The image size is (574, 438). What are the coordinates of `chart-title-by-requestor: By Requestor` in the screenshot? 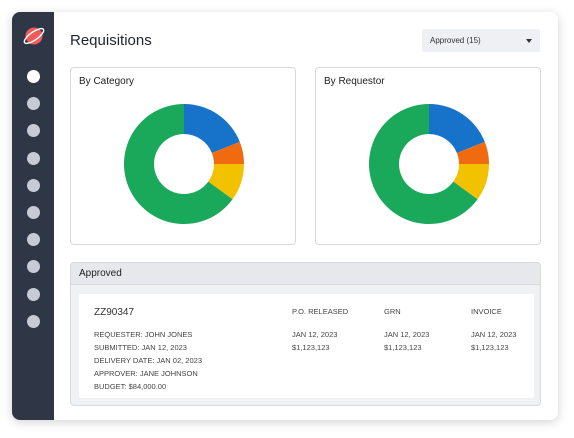 It's located at (354, 81).